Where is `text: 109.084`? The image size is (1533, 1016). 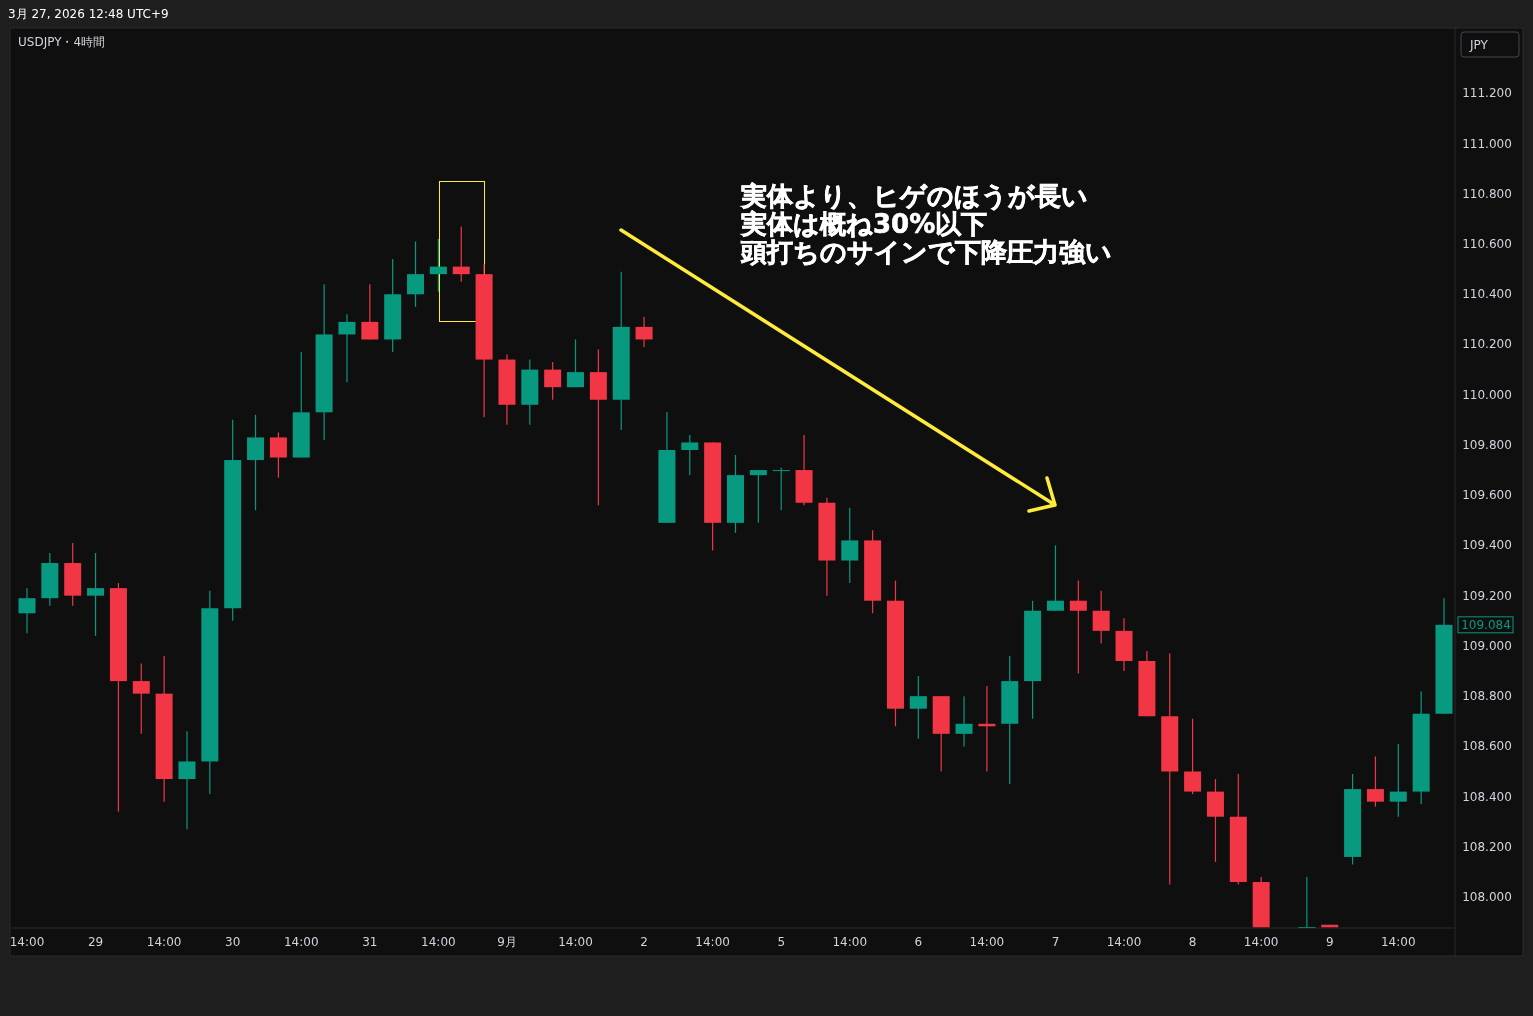 text: 109.084 is located at coordinates (1486, 624).